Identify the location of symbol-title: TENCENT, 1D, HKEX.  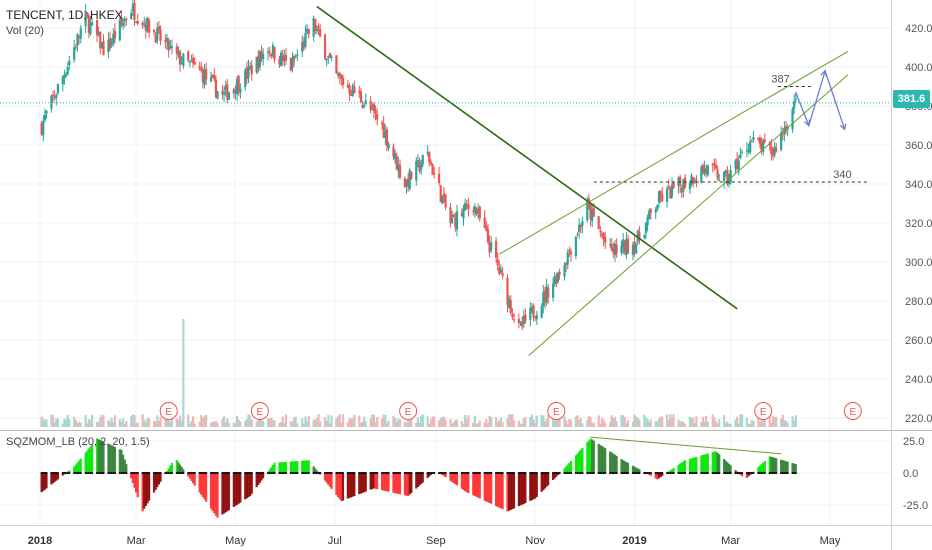
(64, 15).